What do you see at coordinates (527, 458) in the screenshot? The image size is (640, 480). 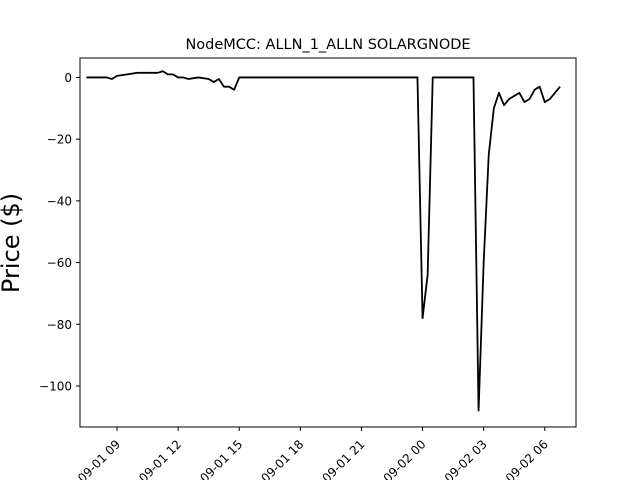 I see `x-tick-label: 09-02 06` at bounding box center [527, 458].